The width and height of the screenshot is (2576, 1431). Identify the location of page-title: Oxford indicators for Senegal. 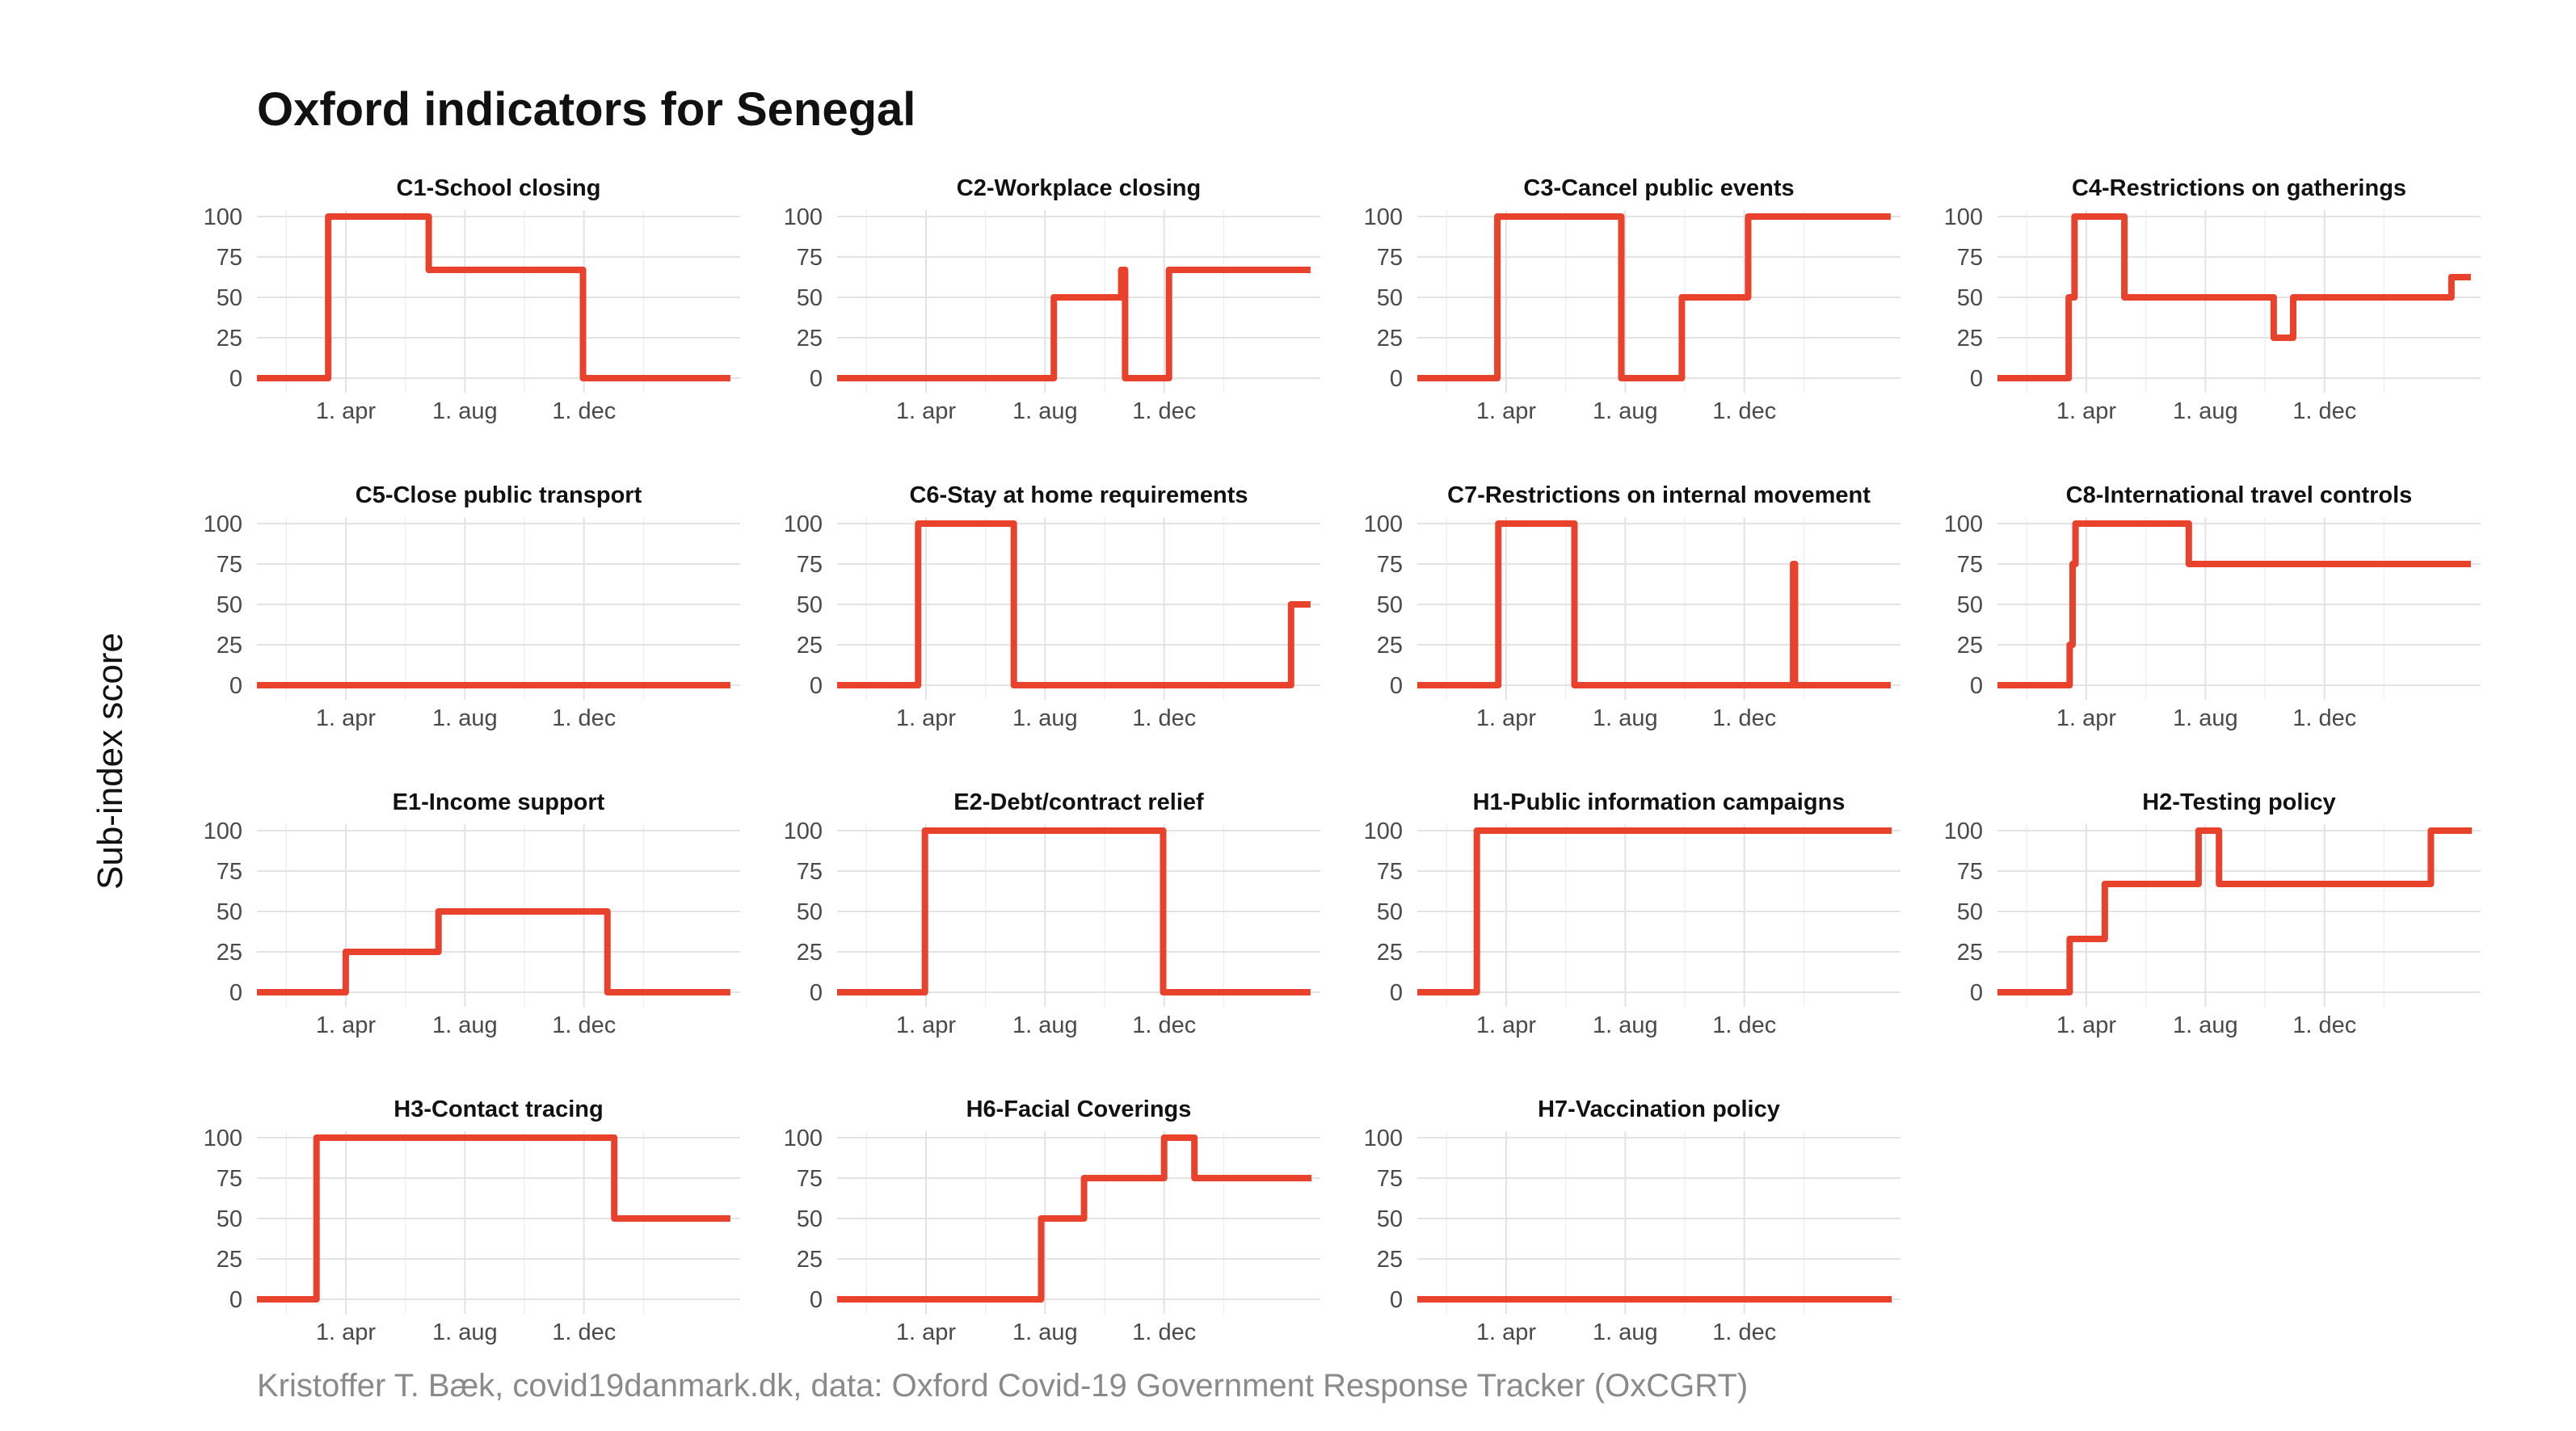
(586, 109).